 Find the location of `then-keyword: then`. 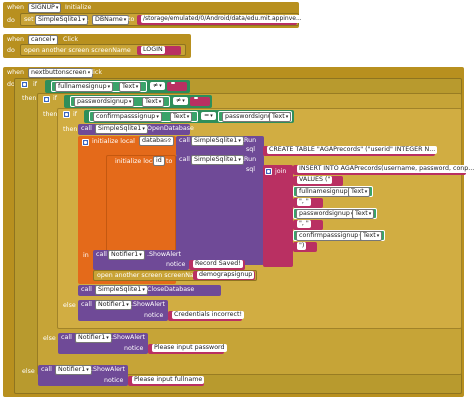

then-keyword: then is located at coordinates (50, 114).